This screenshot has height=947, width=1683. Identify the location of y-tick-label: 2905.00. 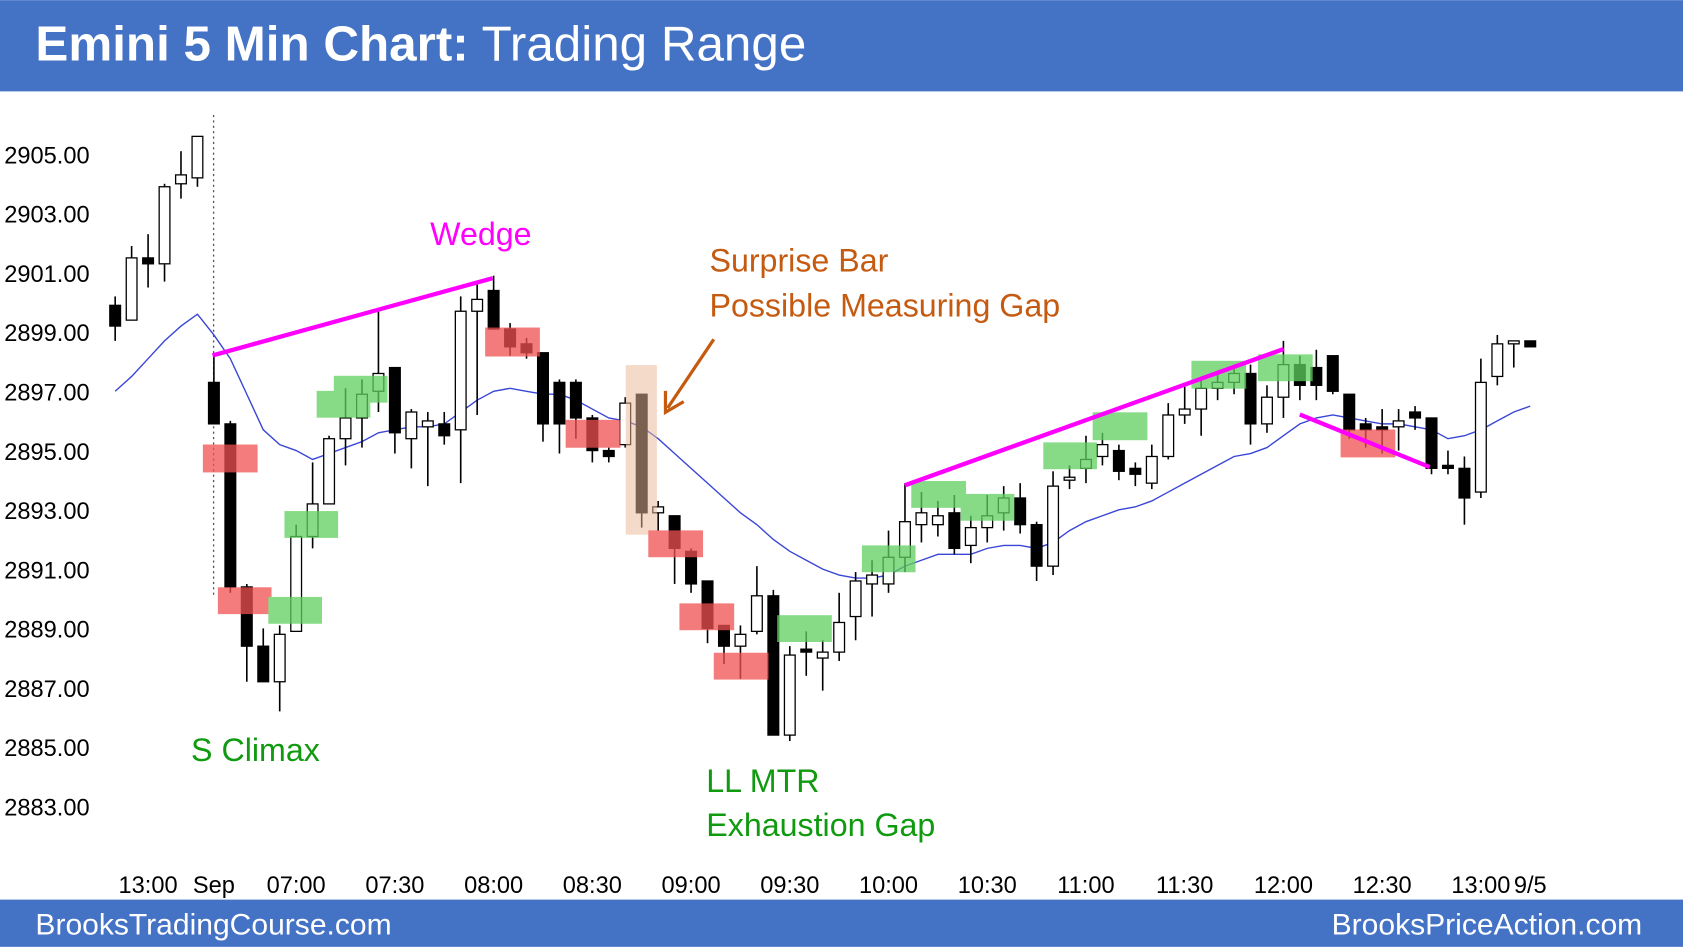
(46, 156).